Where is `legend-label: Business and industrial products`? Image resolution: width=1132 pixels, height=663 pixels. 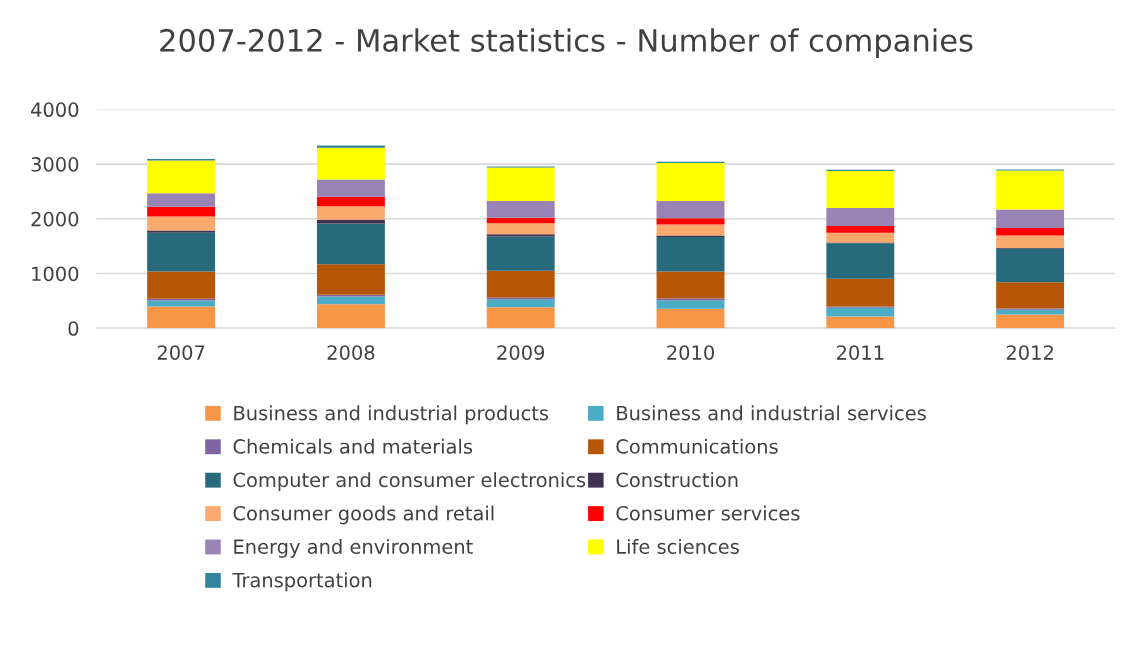
legend-label: Business and industrial products is located at coordinates (391, 415).